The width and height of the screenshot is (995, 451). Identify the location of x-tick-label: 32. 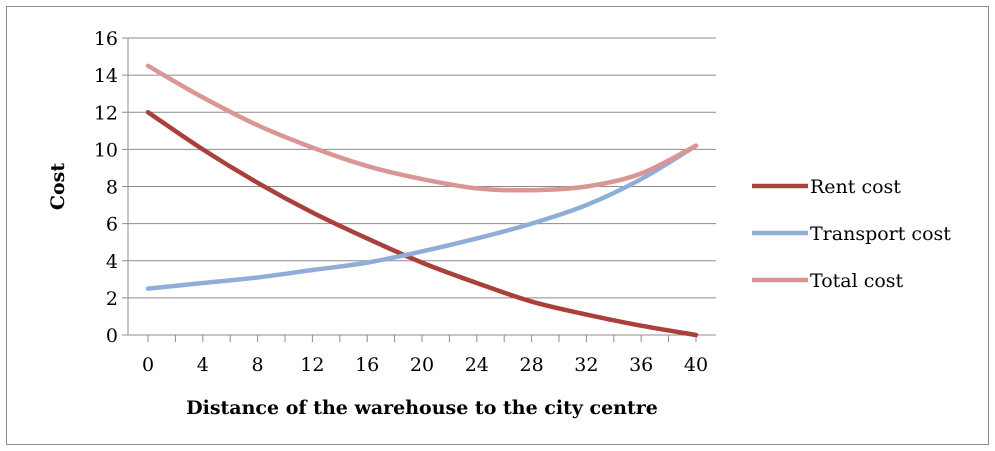
(586, 365).